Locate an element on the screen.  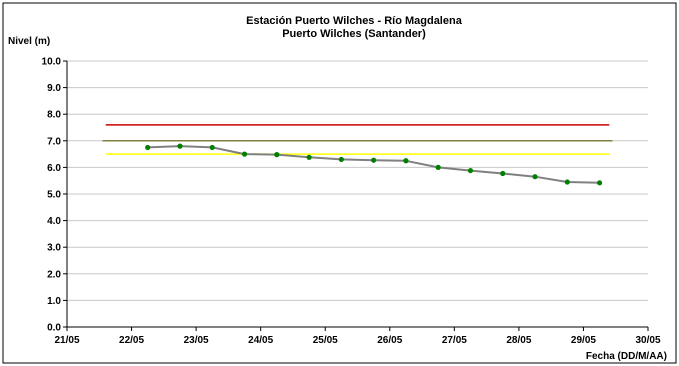
x-tick-label: 29/05 is located at coordinates (583, 340).